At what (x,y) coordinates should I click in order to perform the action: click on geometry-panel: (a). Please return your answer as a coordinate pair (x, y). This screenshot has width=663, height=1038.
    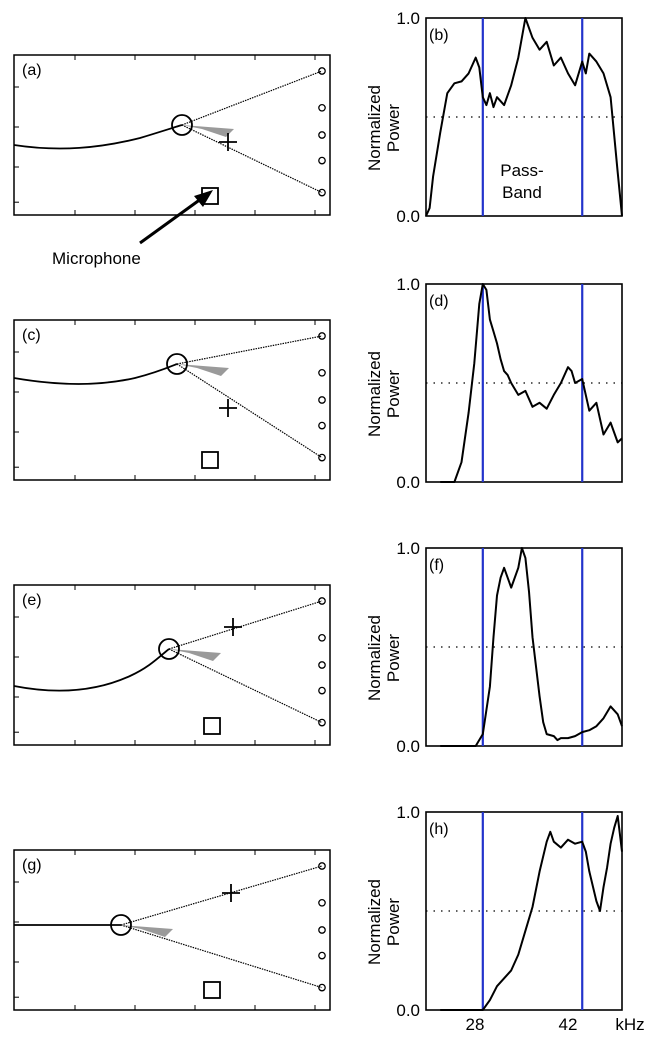
    Looking at the image, I should click on (172, 135).